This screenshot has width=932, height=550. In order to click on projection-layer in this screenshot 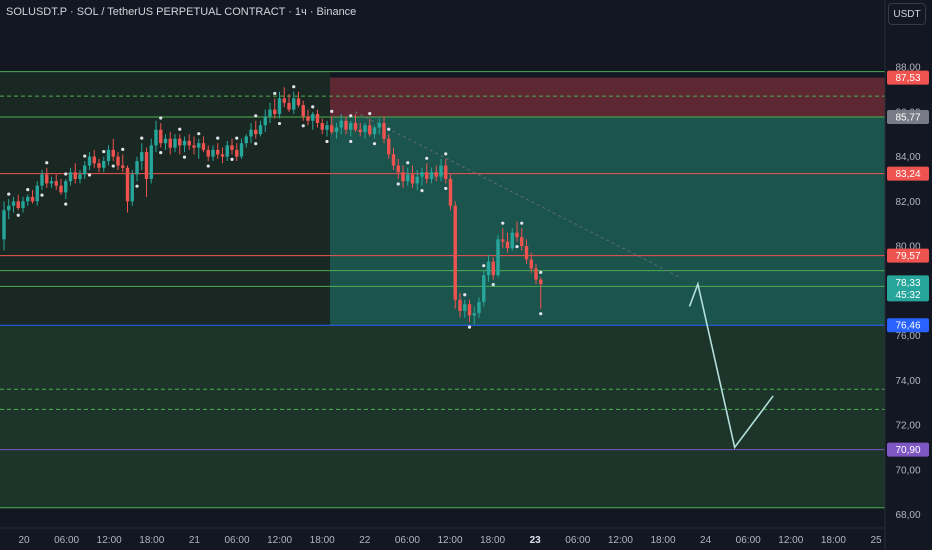, I will do `click(731, 365)`.